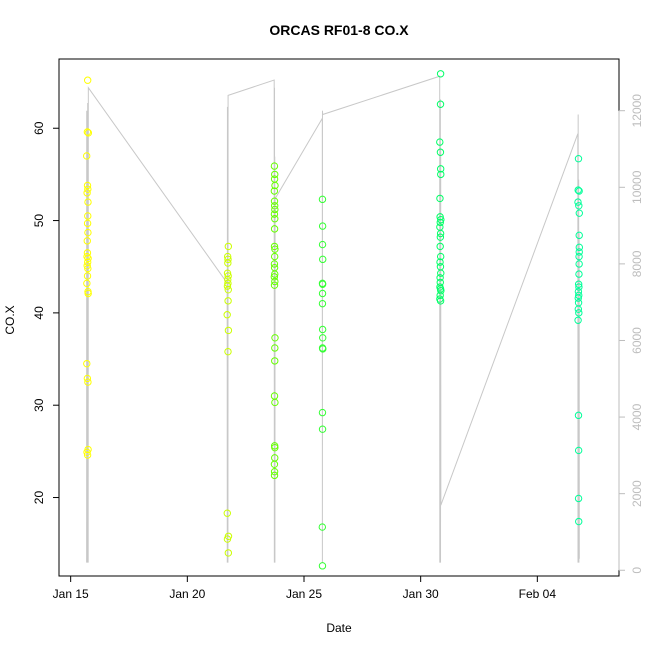 The image size is (650, 650). Describe the element at coordinates (71, 594) in the screenshot. I see `x-tick-label: Jan 15` at that location.